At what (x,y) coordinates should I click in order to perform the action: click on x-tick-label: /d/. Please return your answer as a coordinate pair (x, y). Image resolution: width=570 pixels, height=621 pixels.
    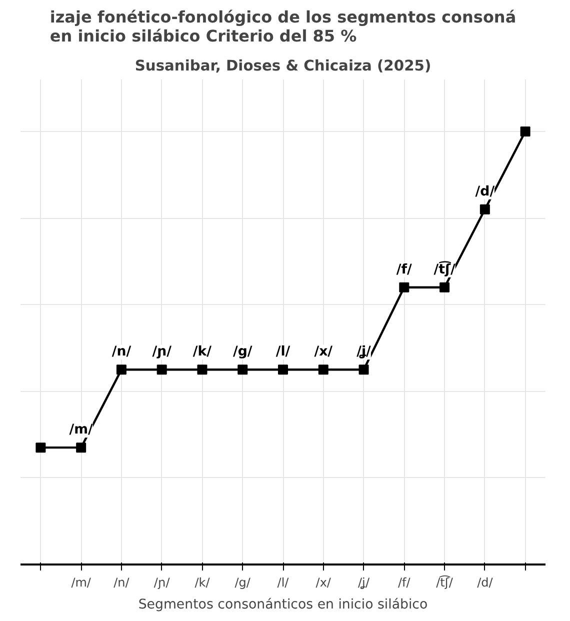
    Looking at the image, I should click on (485, 583).